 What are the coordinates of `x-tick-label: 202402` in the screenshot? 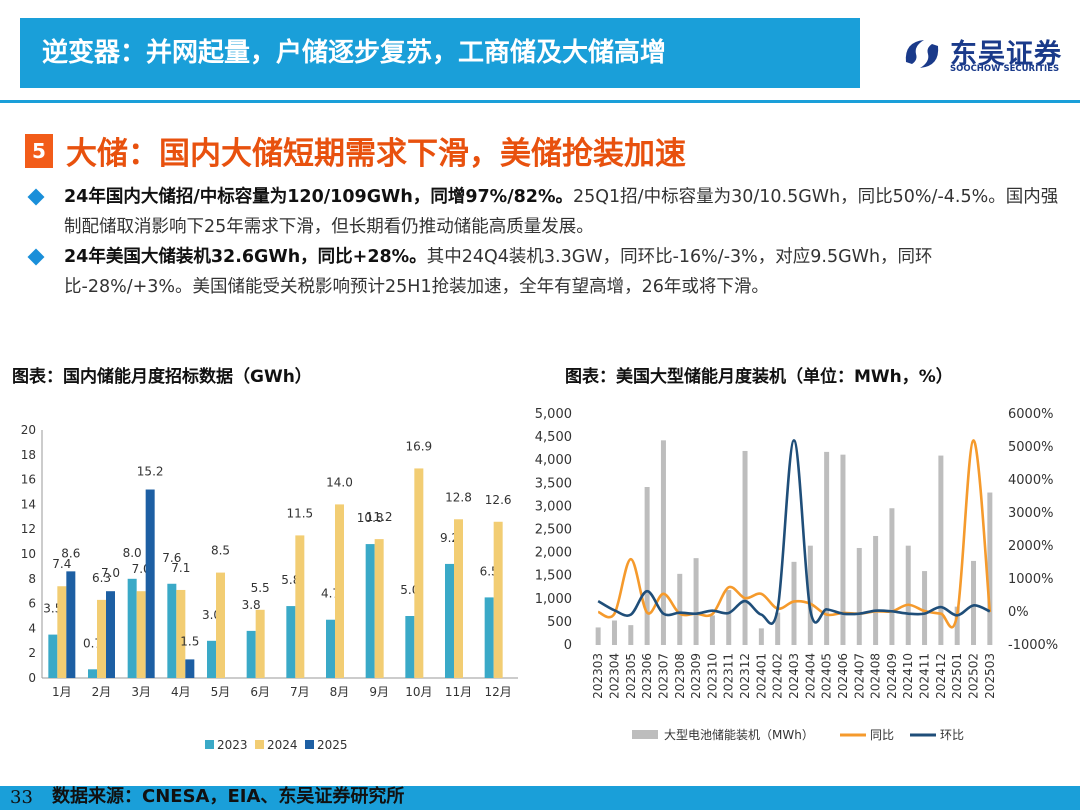 It's located at (778, 676).